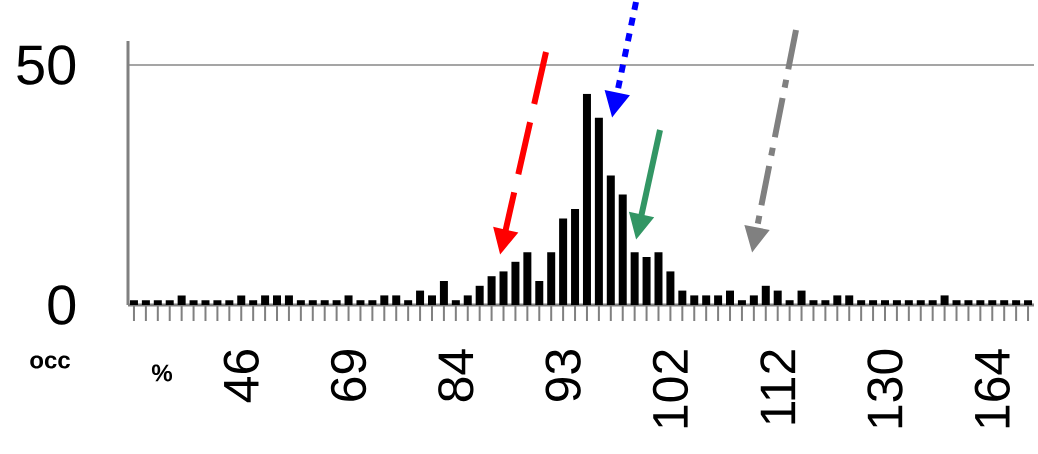 Image resolution: width=1038 pixels, height=454 pixels. I want to click on y-tick-label: 50, so click(46, 65).